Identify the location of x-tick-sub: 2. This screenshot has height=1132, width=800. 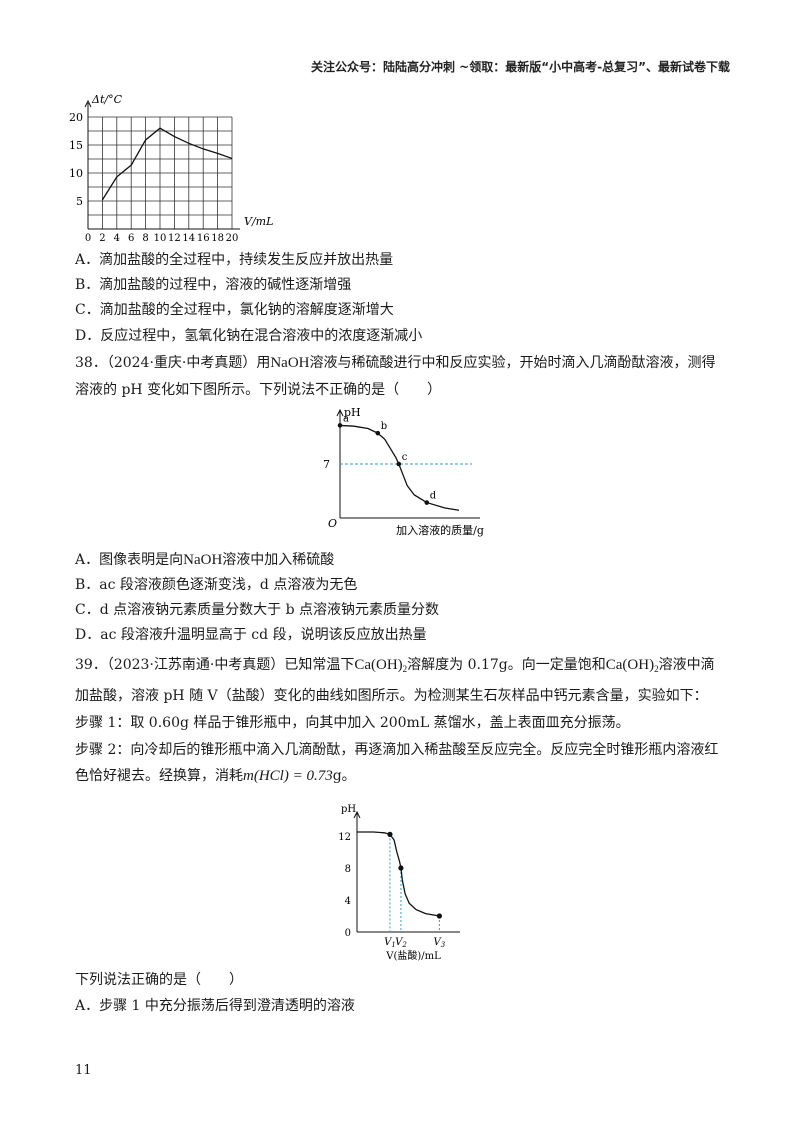
(404, 945).